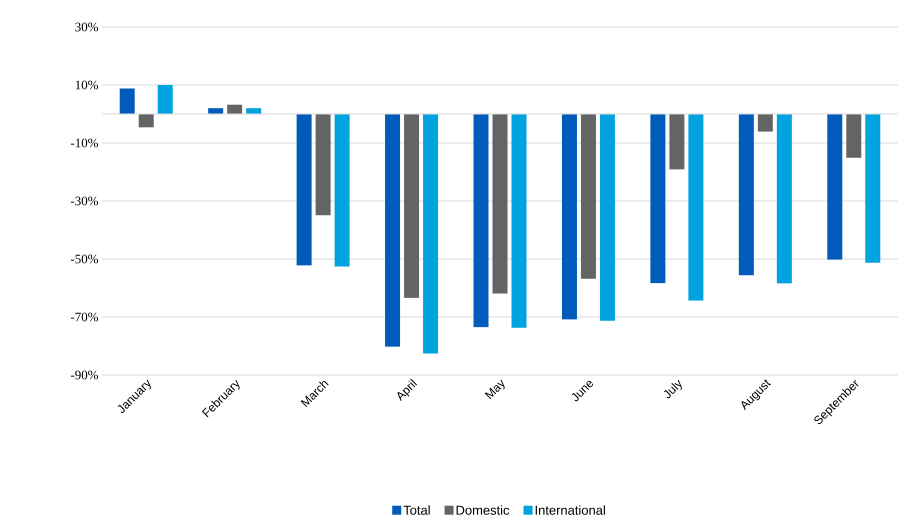 This screenshot has width=912, height=532. Describe the element at coordinates (86, 27) in the screenshot. I see `y-tick-label: 30%` at that location.